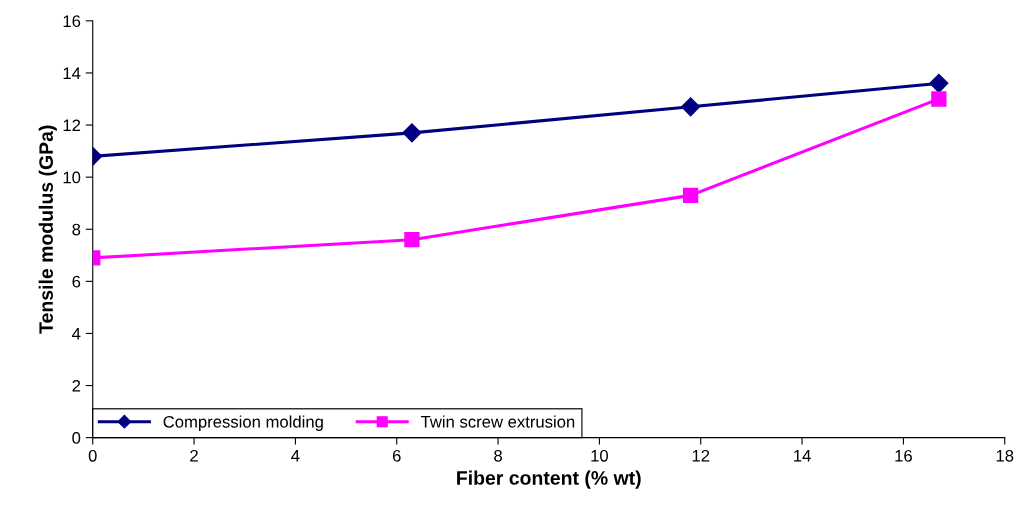 The width and height of the screenshot is (1019, 521). What do you see at coordinates (72, 73) in the screenshot?
I see `y-tick-label: 14` at bounding box center [72, 73].